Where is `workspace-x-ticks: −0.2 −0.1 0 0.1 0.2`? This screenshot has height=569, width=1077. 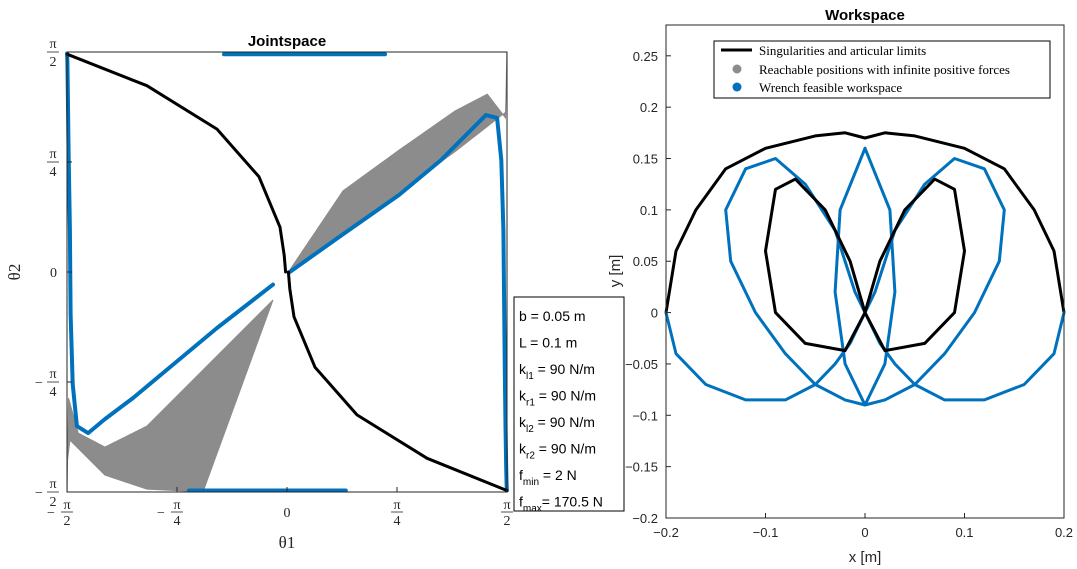
workspace-x-ticks: −0.2 −0.1 0 0.1 0.2 is located at coordinates (863, 526).